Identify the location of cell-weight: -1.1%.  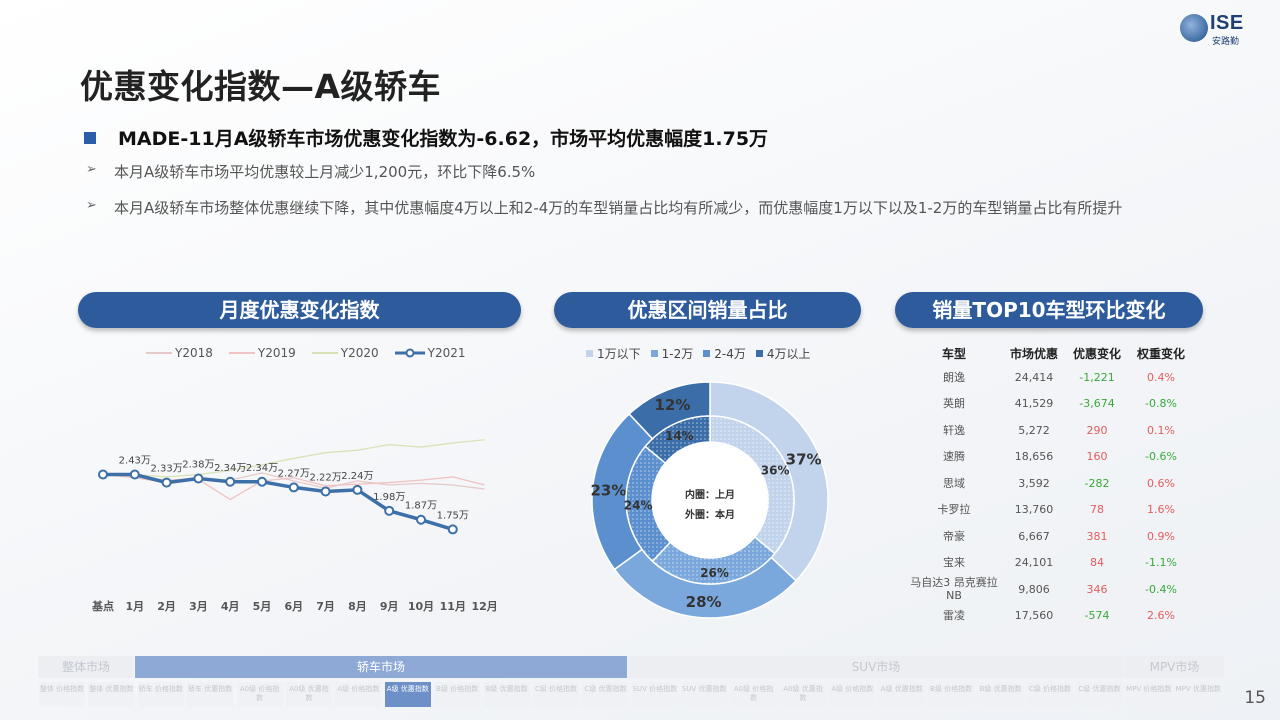
(1161, 563).